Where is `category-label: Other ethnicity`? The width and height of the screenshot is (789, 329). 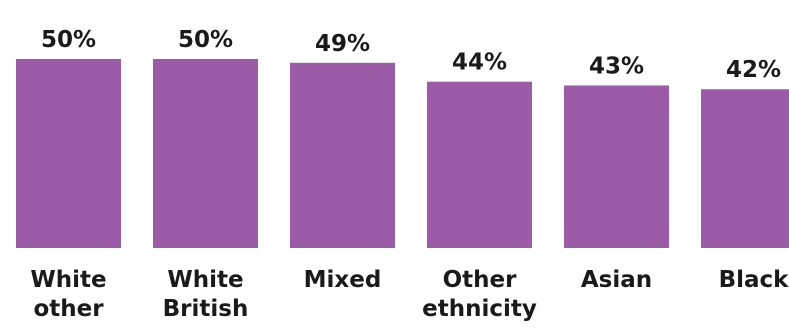 category-label: Other ethnicity is located at coordinates (479, 294).